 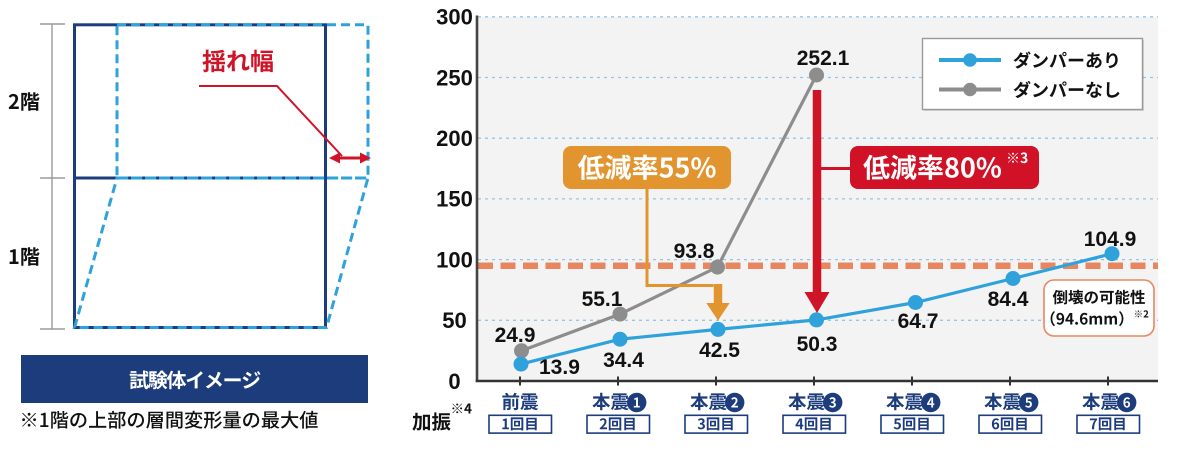 What do you see at coordinates (694, 251) in the screenshot?
I see `svg-text: 93.8` at bounding box center [694, 251].